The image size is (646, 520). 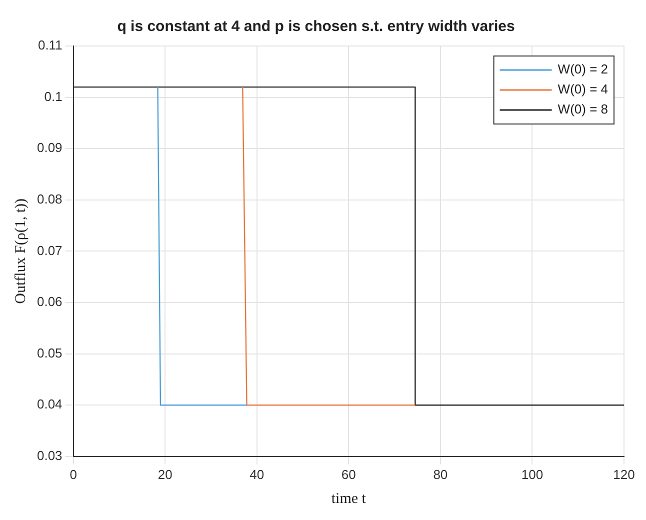 What do you see at coordinates (165, 474) in the screenshot?
I see `x-tick-label: 20` at bounding box center [165, 474].